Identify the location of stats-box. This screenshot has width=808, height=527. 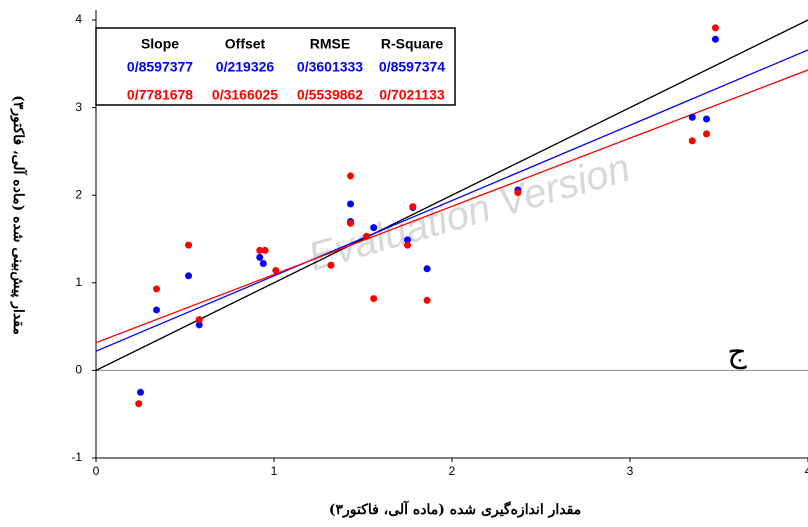
(275, 66).